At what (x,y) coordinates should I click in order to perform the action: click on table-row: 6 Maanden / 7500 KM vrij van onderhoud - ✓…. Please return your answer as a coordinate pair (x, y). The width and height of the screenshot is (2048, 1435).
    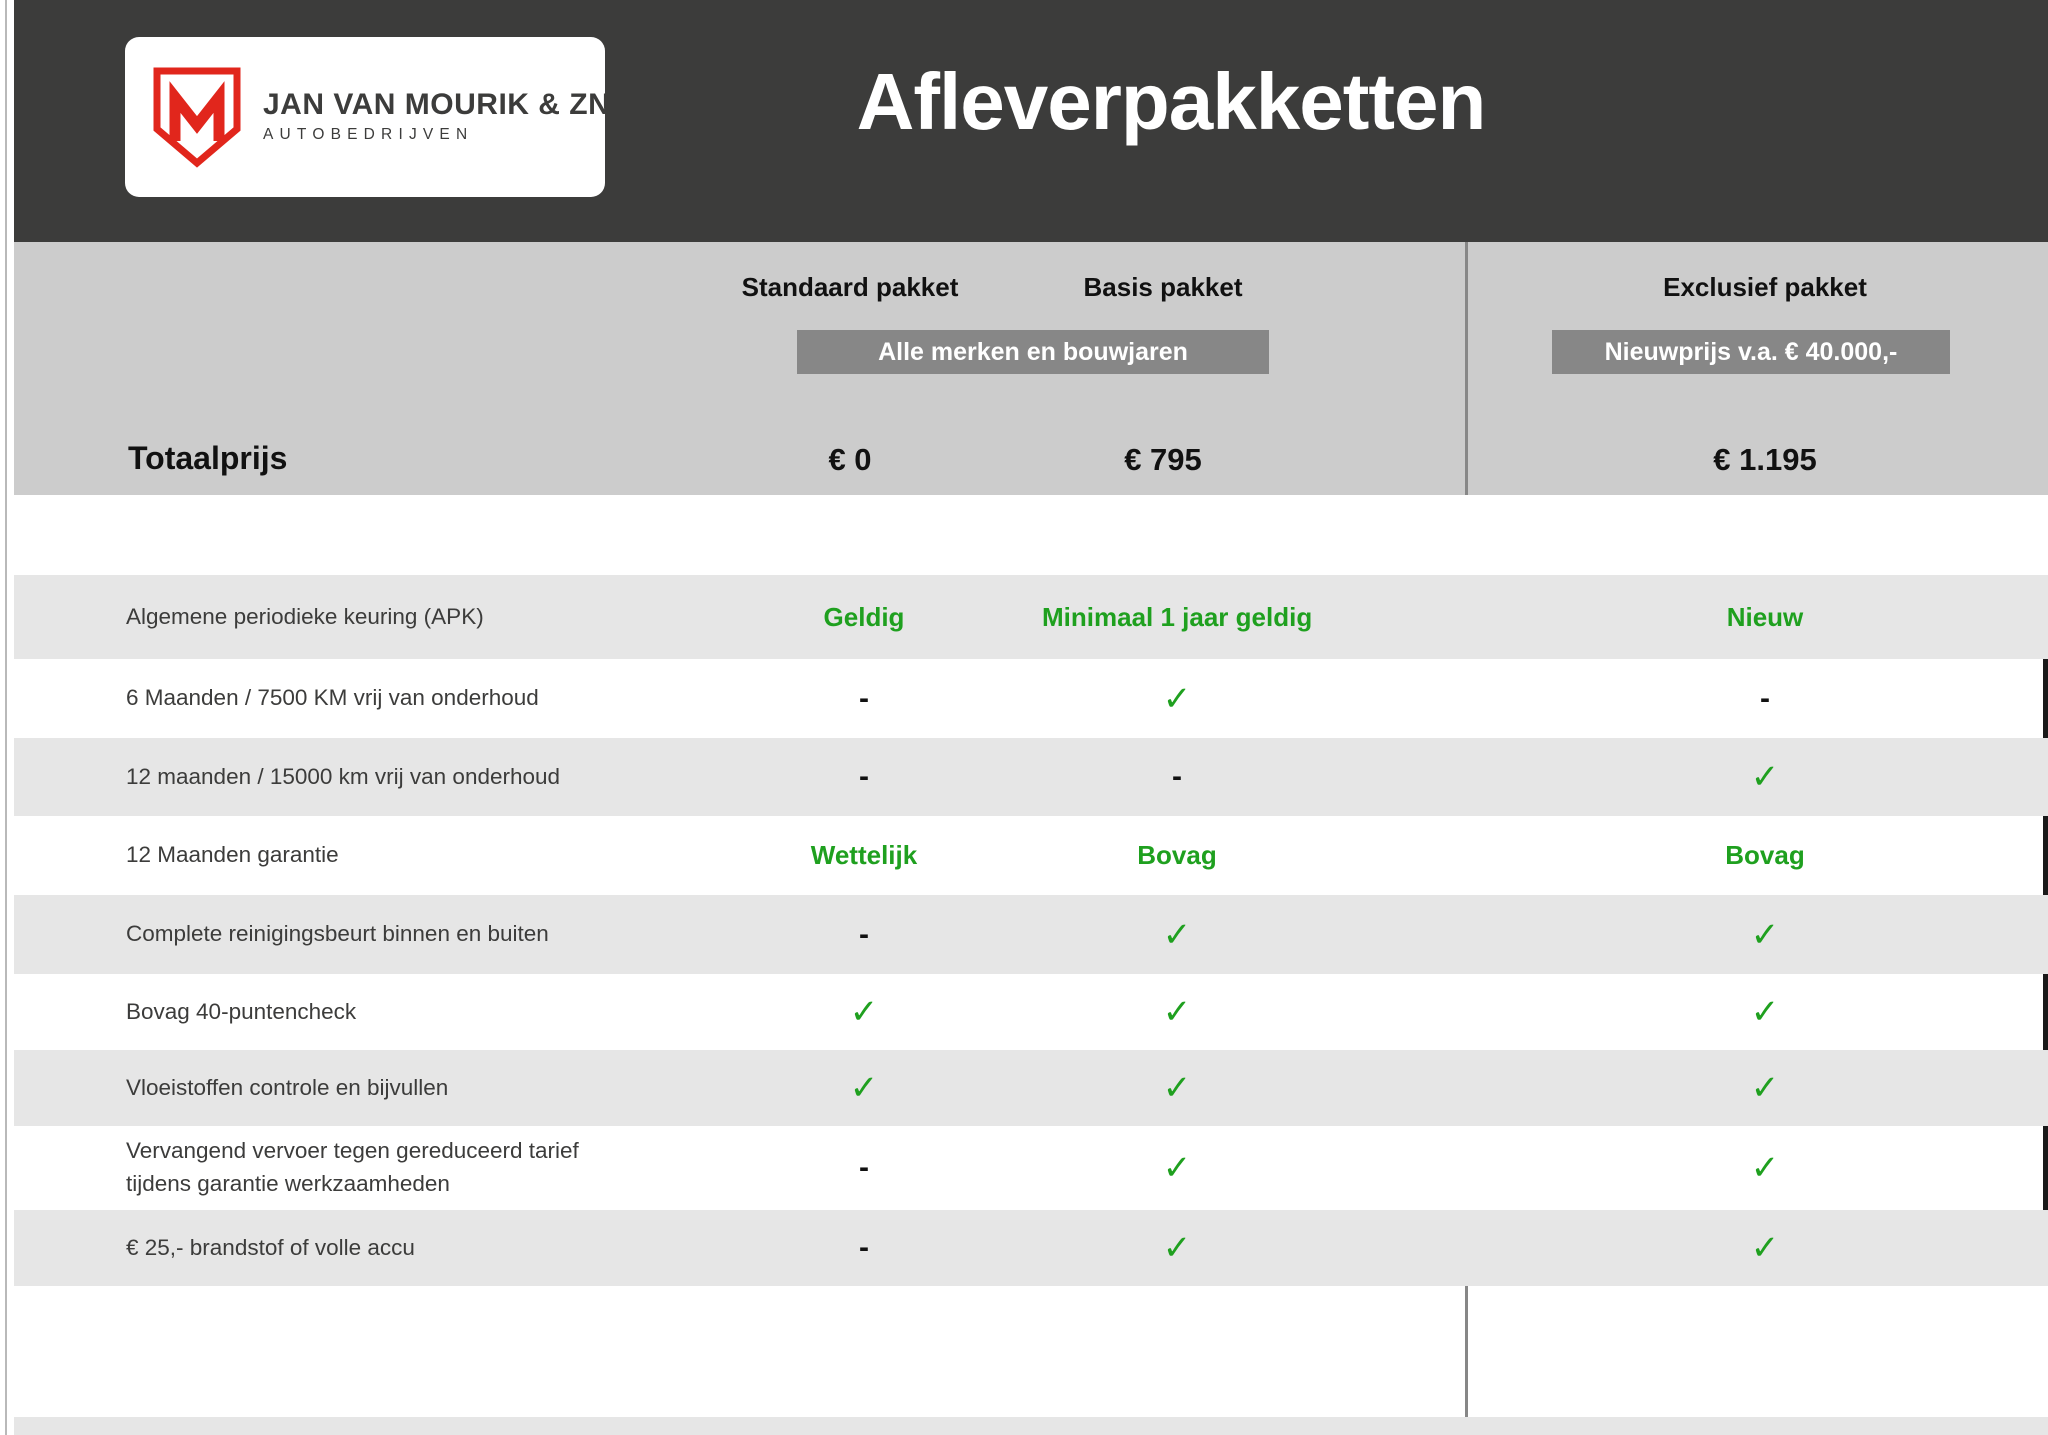
    Looking at the image, I should click on (1031, 698).